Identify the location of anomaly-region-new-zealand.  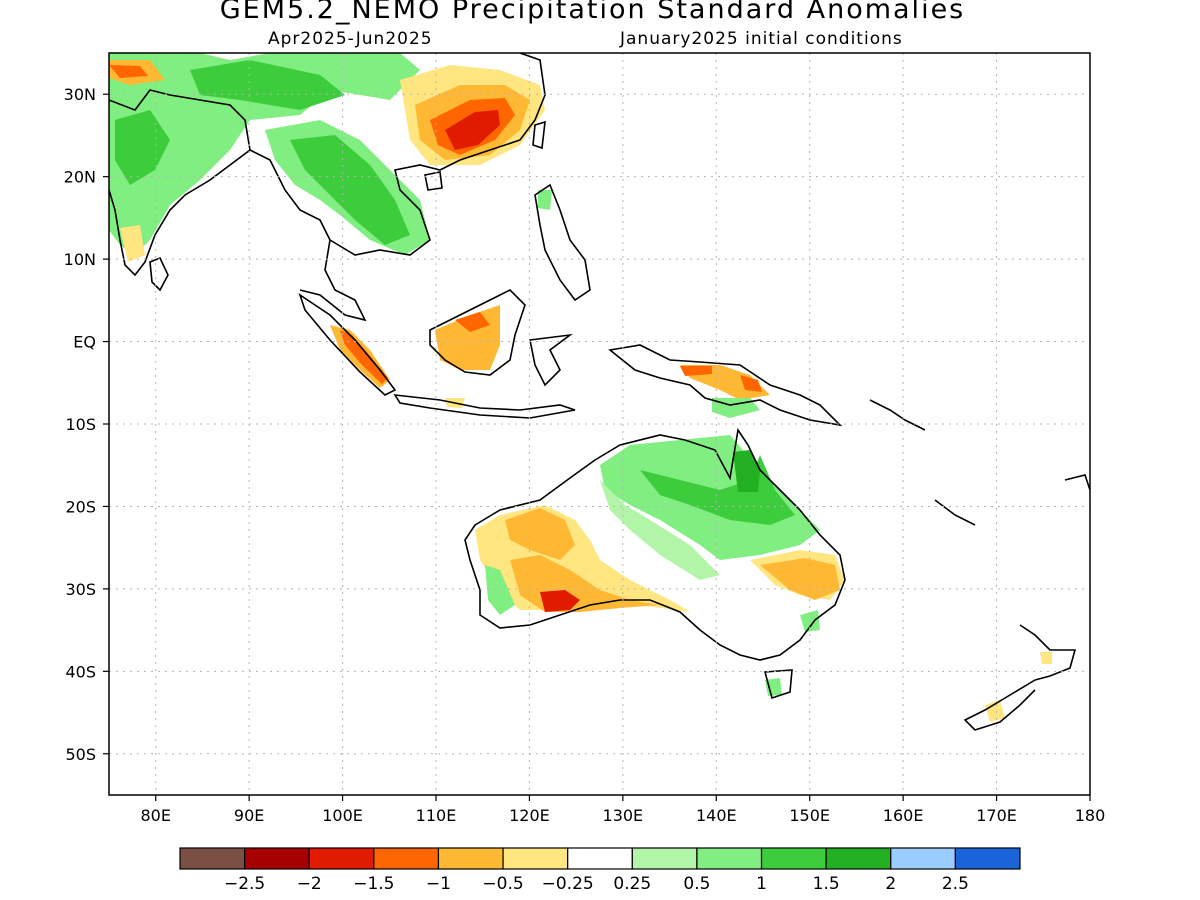
(1018, 687).